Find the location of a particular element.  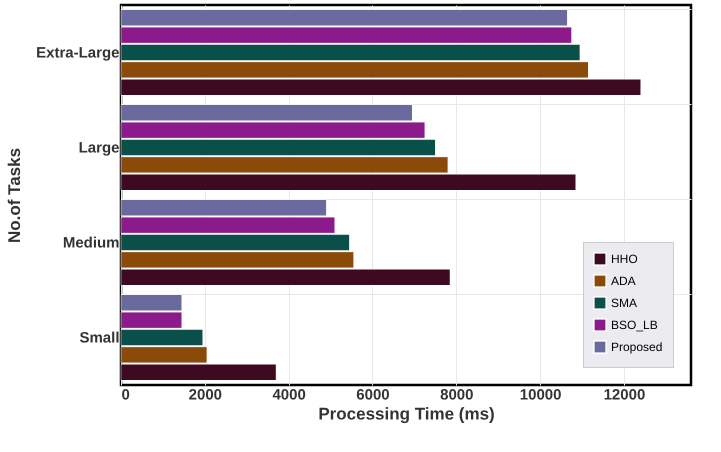

x-tick-label: 0 is located at coordinates (126, 395).